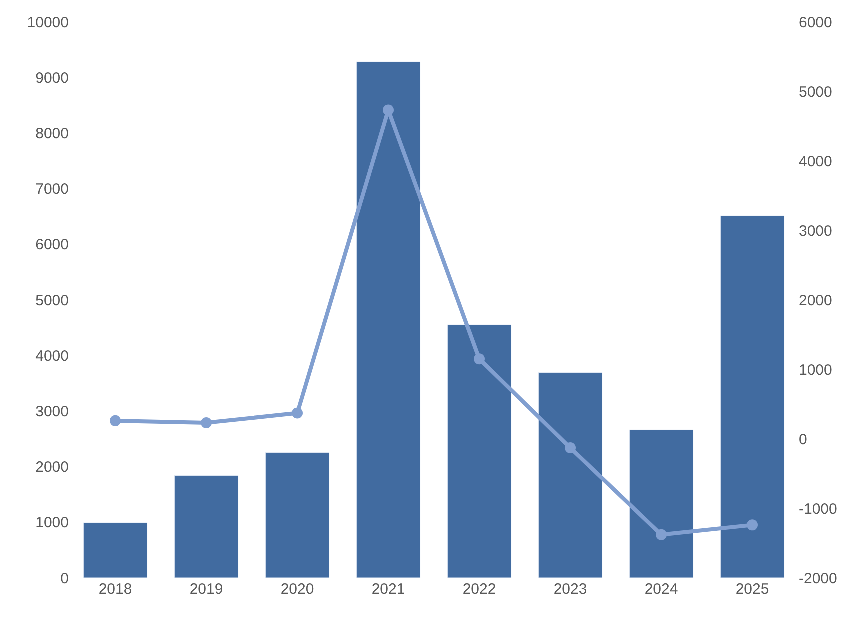 Image resolution: width=868 pixels, height=628 pixels. Describe the element at coordinates (207, 589) in the screenshot. I see `x-tick-label: 2019` at that location.